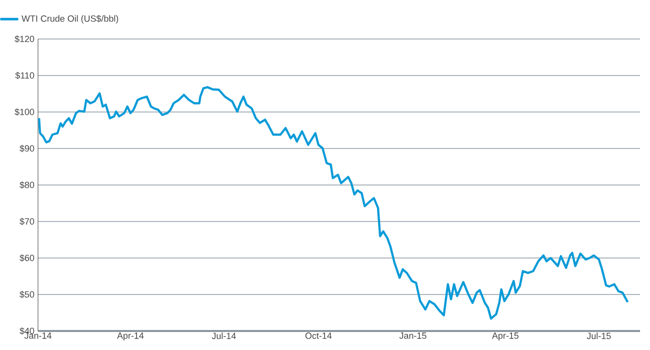 Image resolution: width=650 pixels, height=350 pixels. I want to click on y-tick-label: $60, so click(27, 258).